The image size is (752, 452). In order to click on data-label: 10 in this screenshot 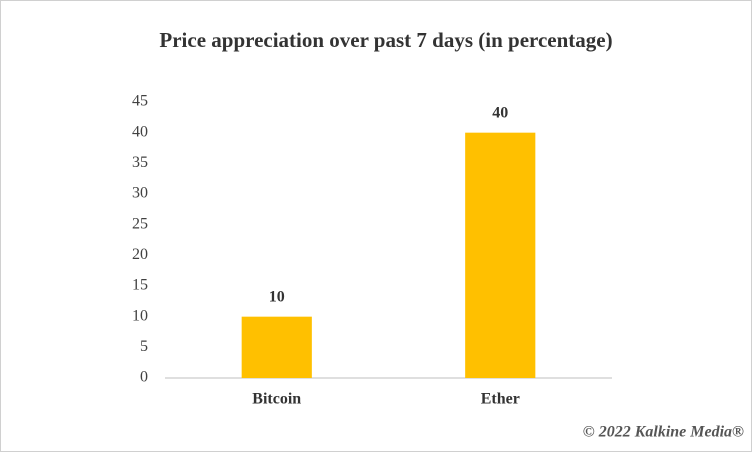, I will do `click(277, 296)`.